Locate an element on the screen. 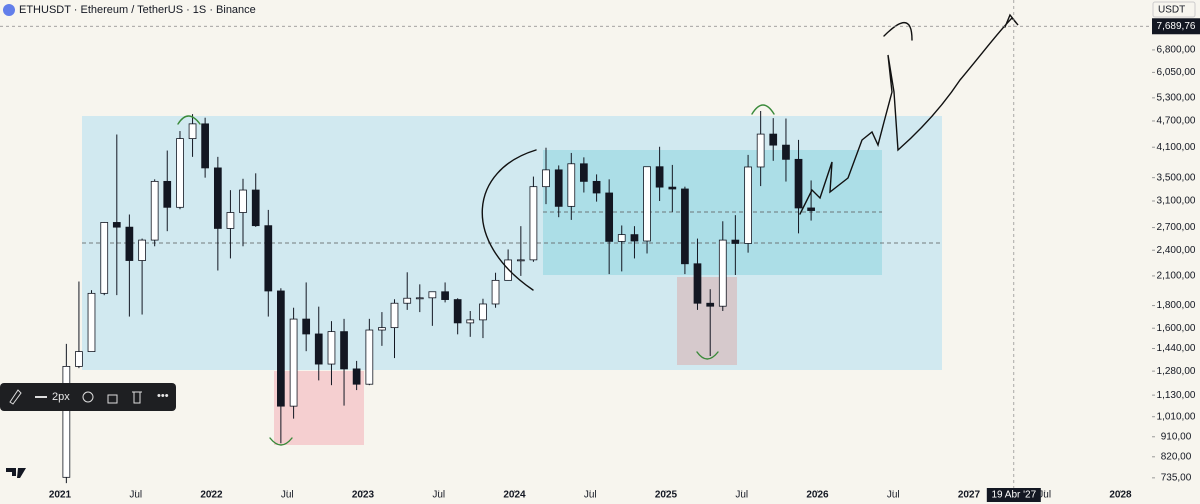 The height and width of the screenshot is (504, 1200). pencil-icon is located at coordinates (15, 397).